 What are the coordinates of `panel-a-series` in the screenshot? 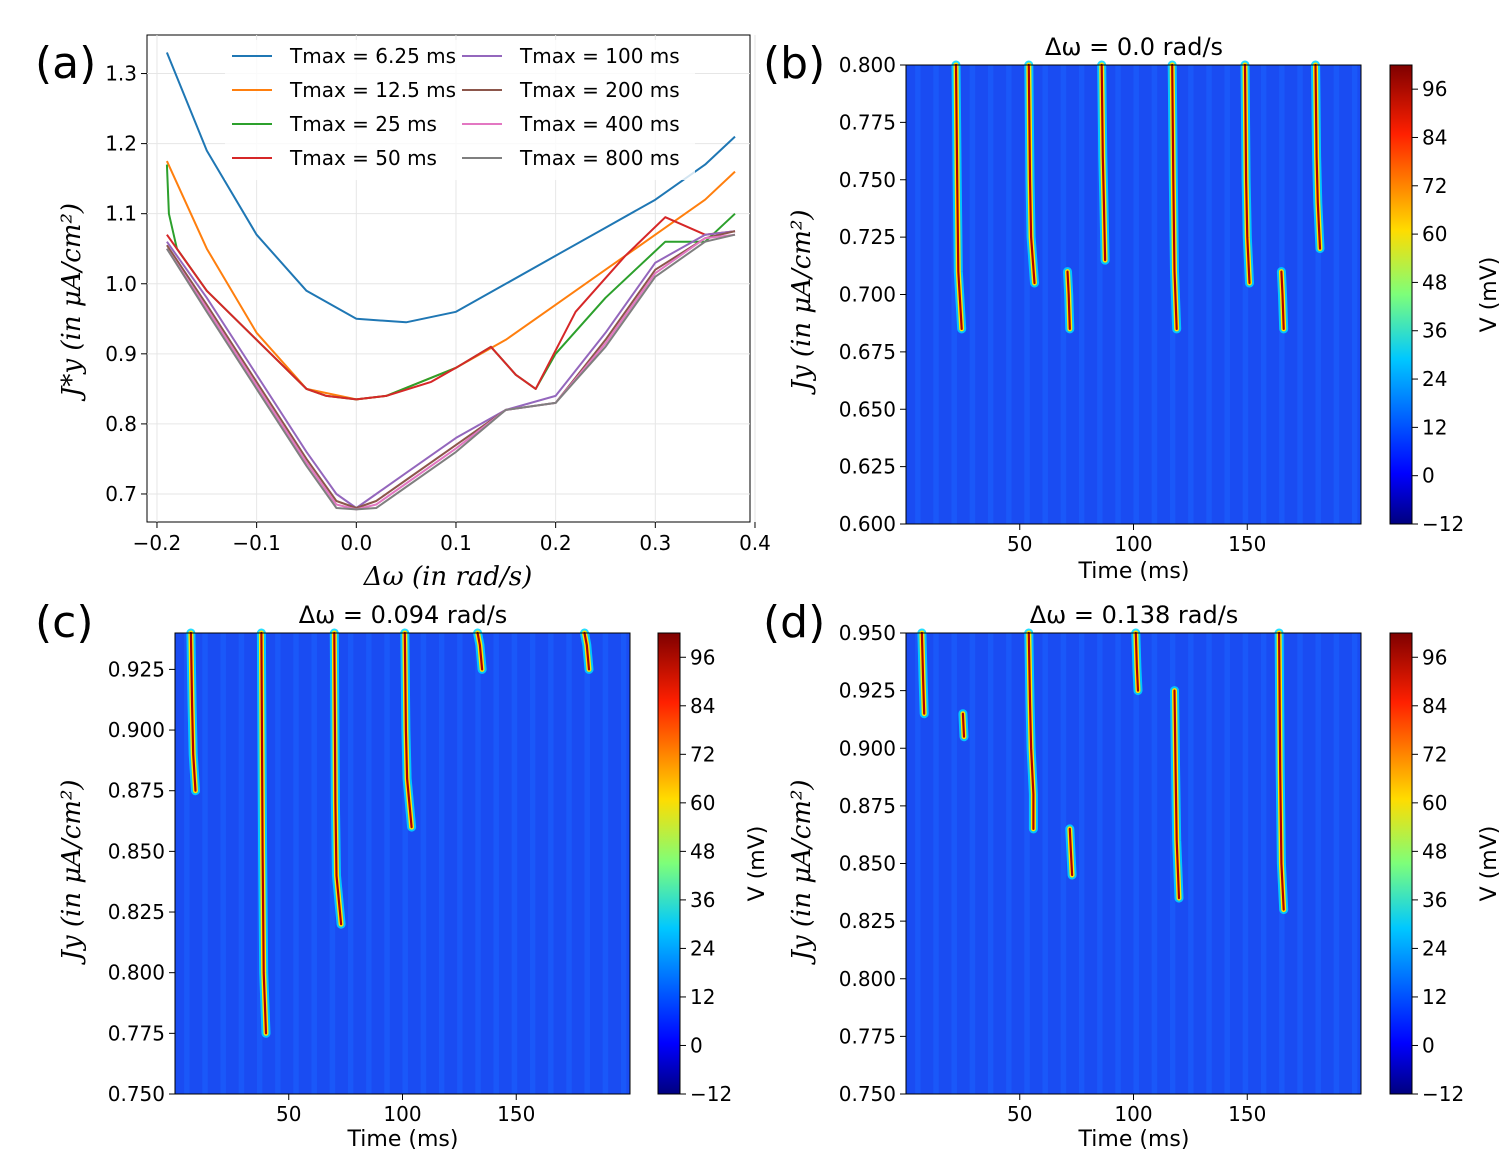 It's located at (450, 281).